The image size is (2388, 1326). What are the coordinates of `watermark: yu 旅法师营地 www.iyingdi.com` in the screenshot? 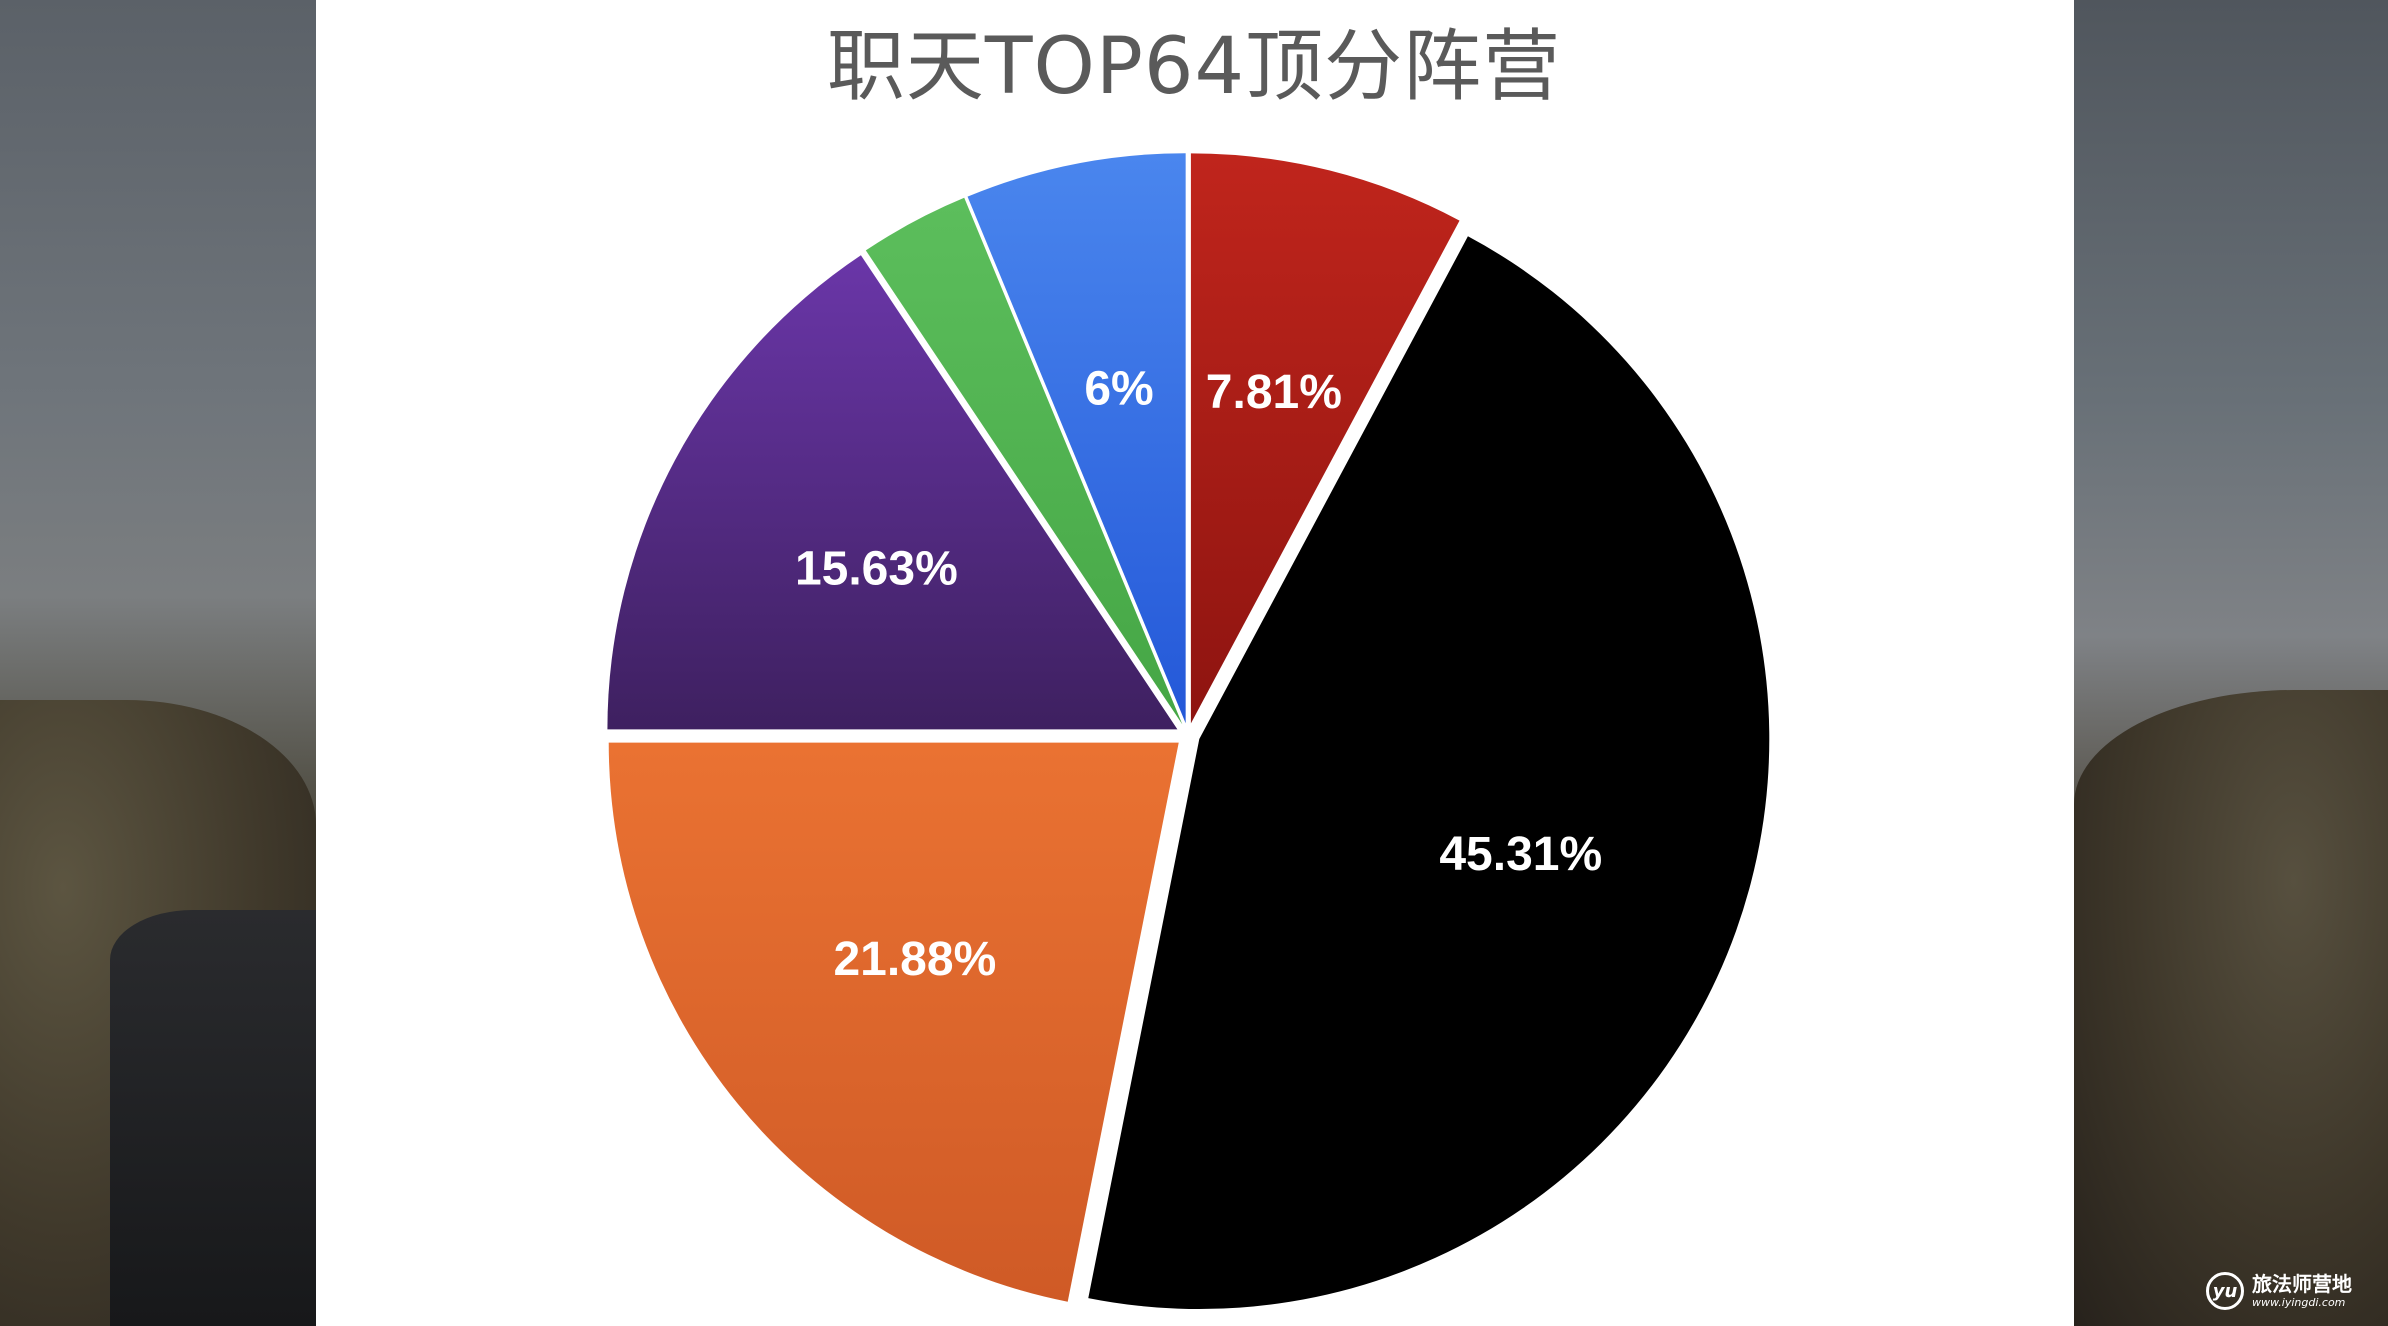 It's located at (2279, 1291).